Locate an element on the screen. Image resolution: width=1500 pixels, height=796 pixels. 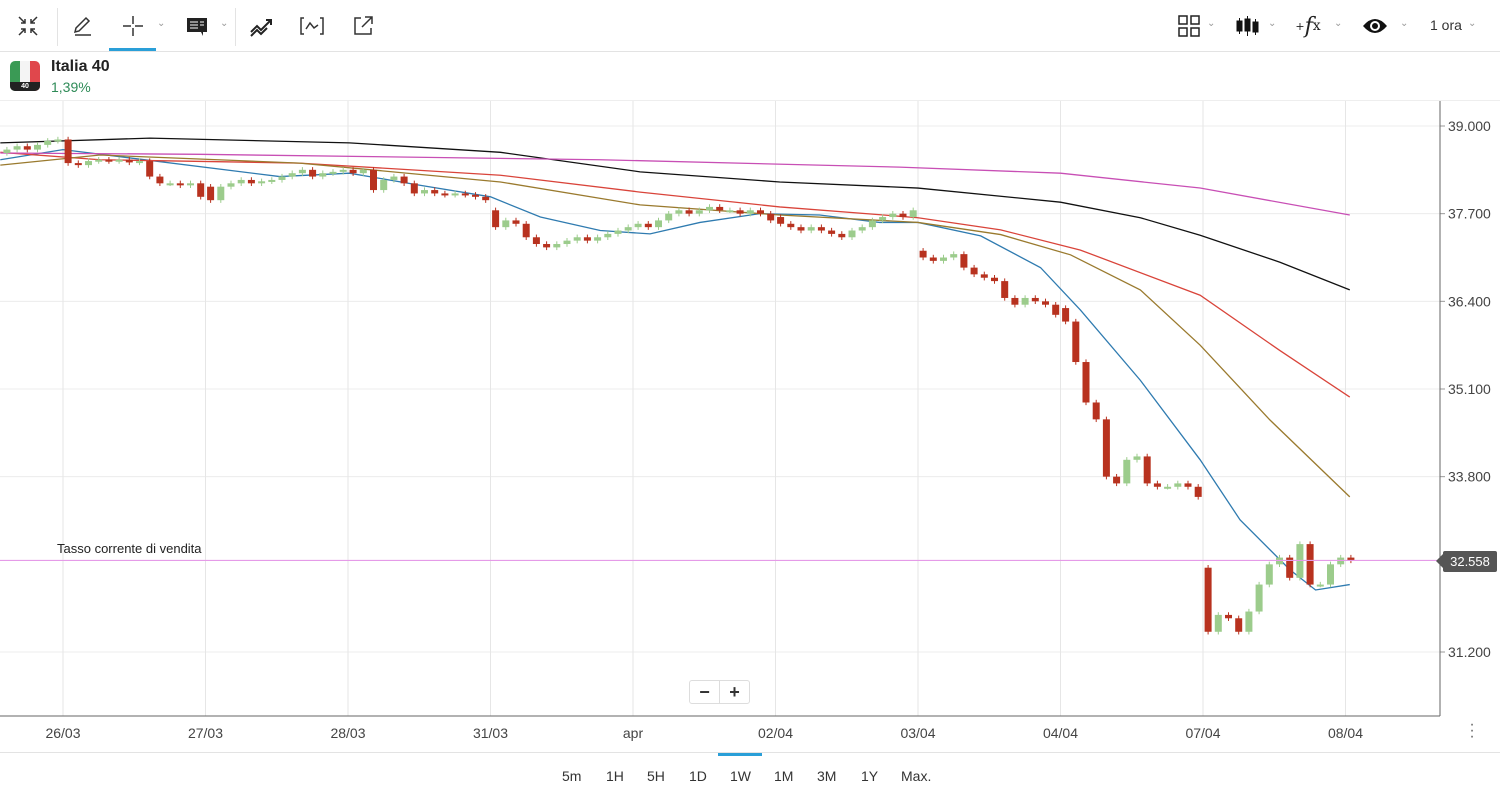
timeframe-5m: 5m is located at coordinates (572, 776).